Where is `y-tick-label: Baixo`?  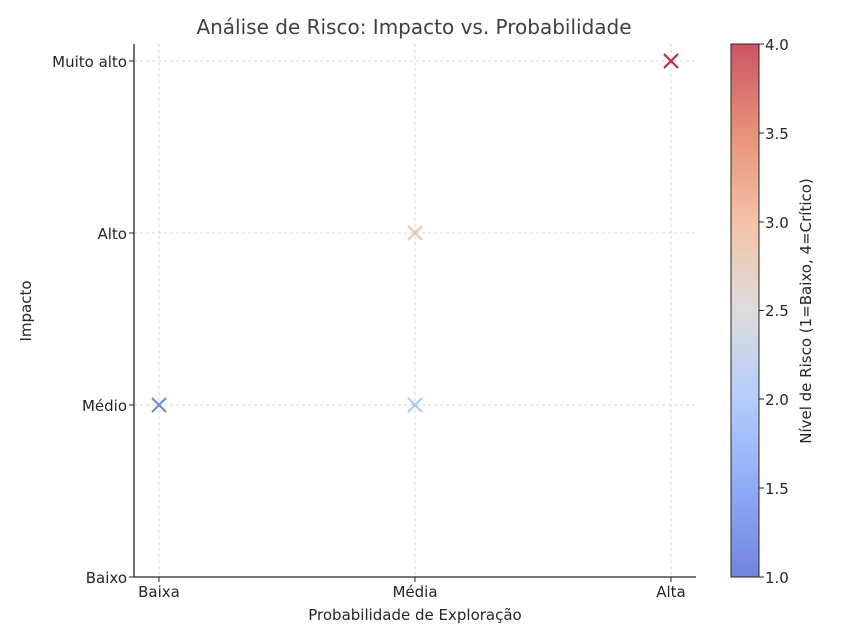
y-tick-label: Baixo is located at coordinates (106, 578).